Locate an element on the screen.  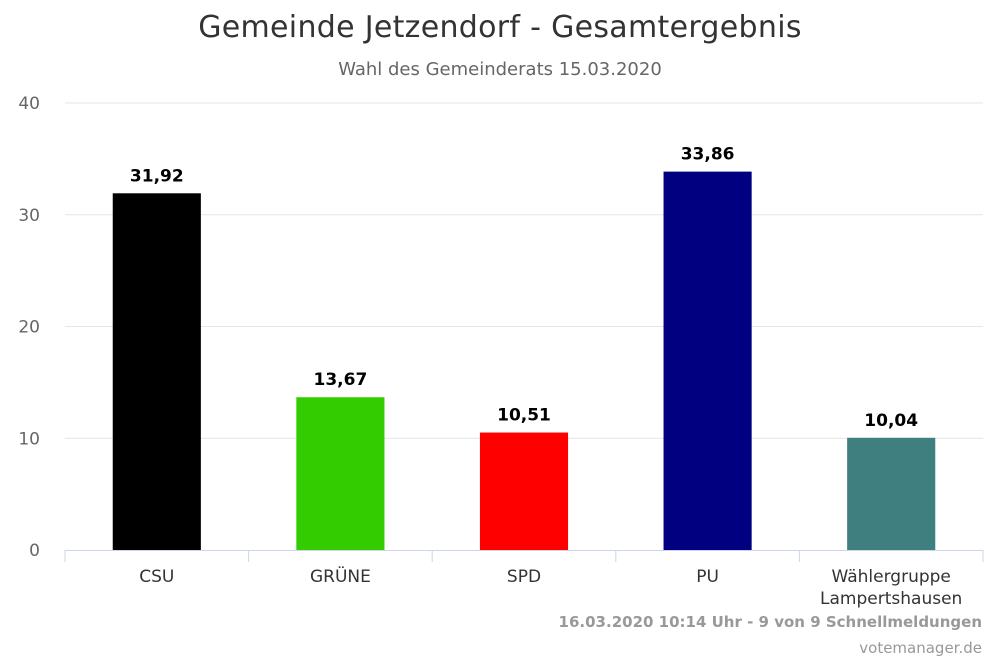
x-category-label: SPD is located at coordinates (524, 577).